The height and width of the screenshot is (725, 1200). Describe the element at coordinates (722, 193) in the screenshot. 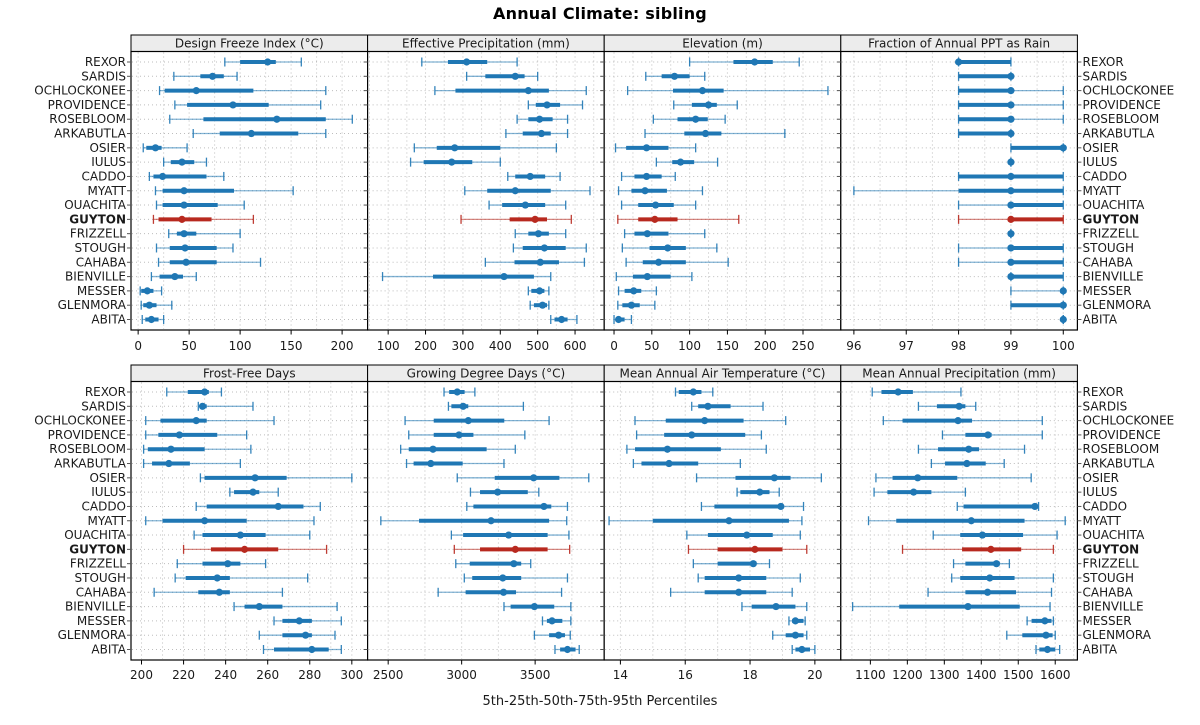

I see `panel-3: Elevation (m) 0 50 100 150 200 250` at that location.